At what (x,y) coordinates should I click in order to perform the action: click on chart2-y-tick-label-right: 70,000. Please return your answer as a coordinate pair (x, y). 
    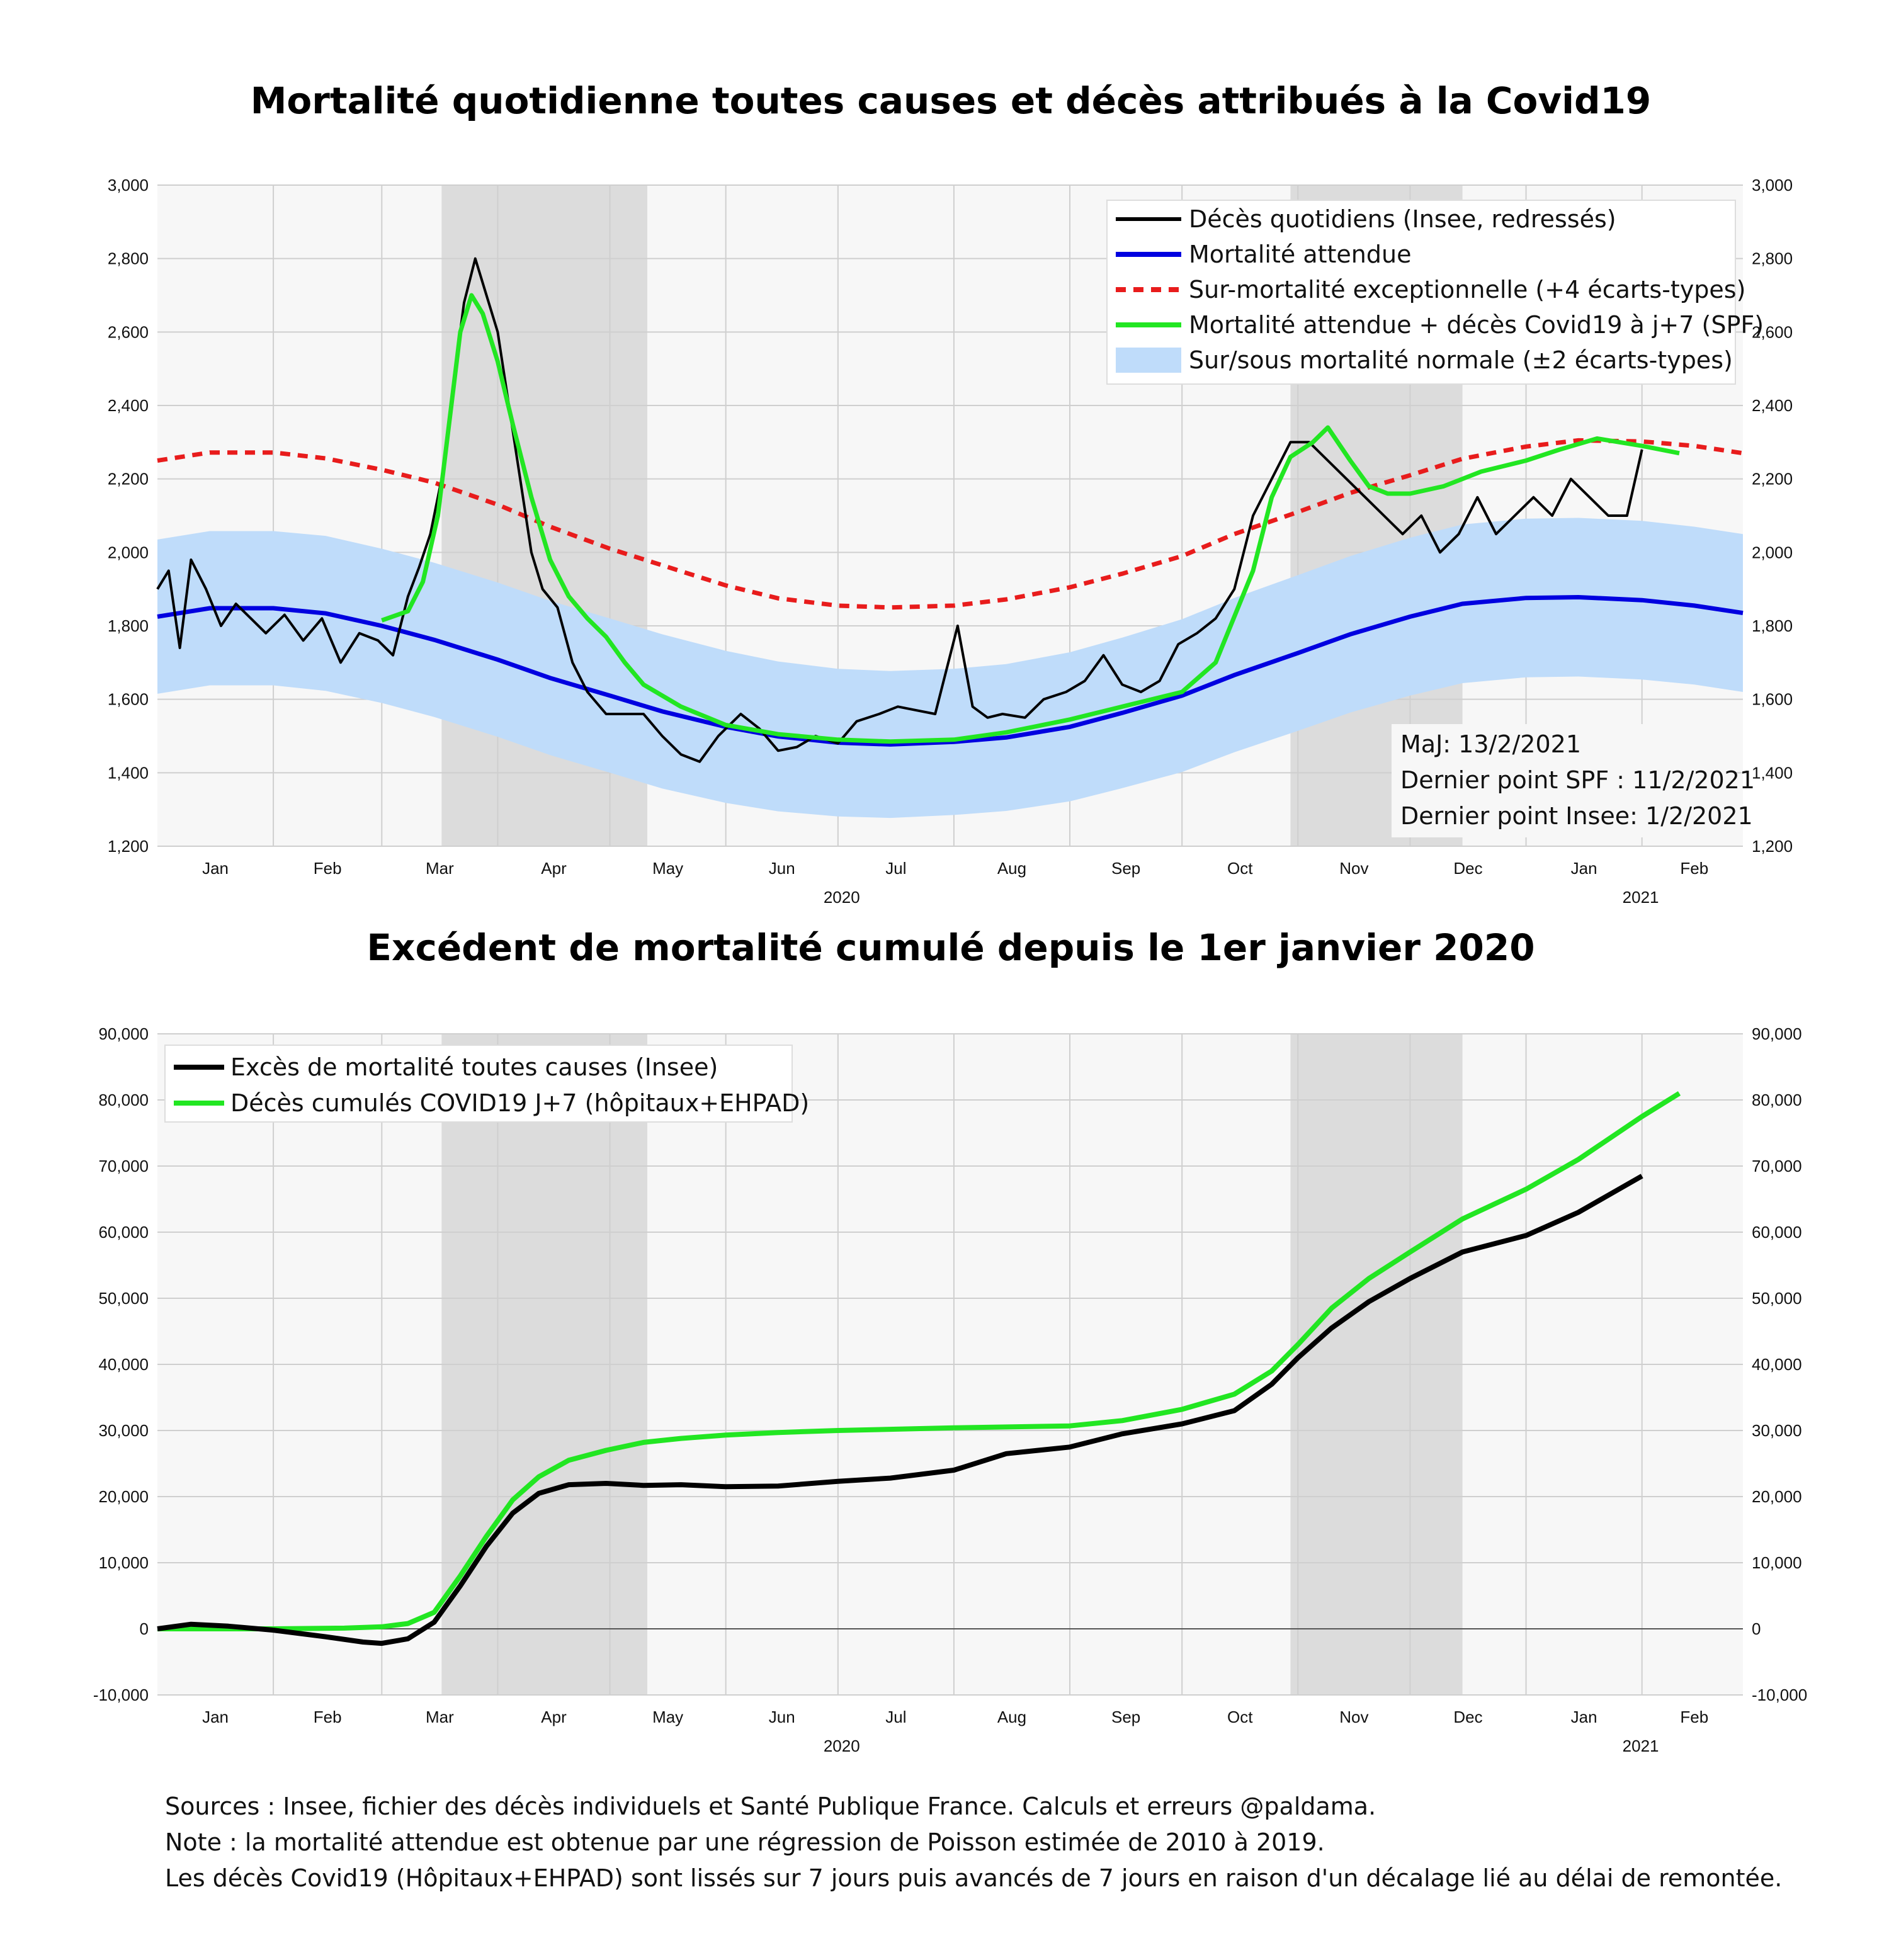
    Looking at the image, I should click on (1777, 1166).